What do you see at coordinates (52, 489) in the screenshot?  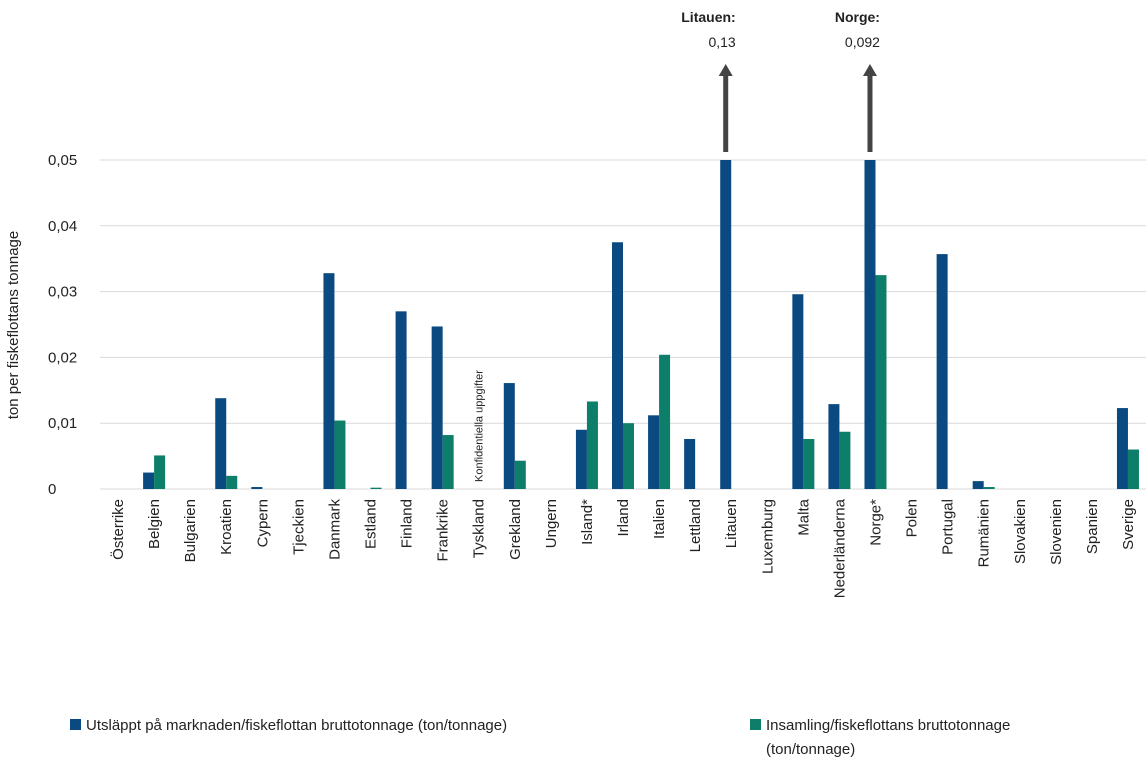 I see `y-tick-label: 0` at bounding box center [52, 489].